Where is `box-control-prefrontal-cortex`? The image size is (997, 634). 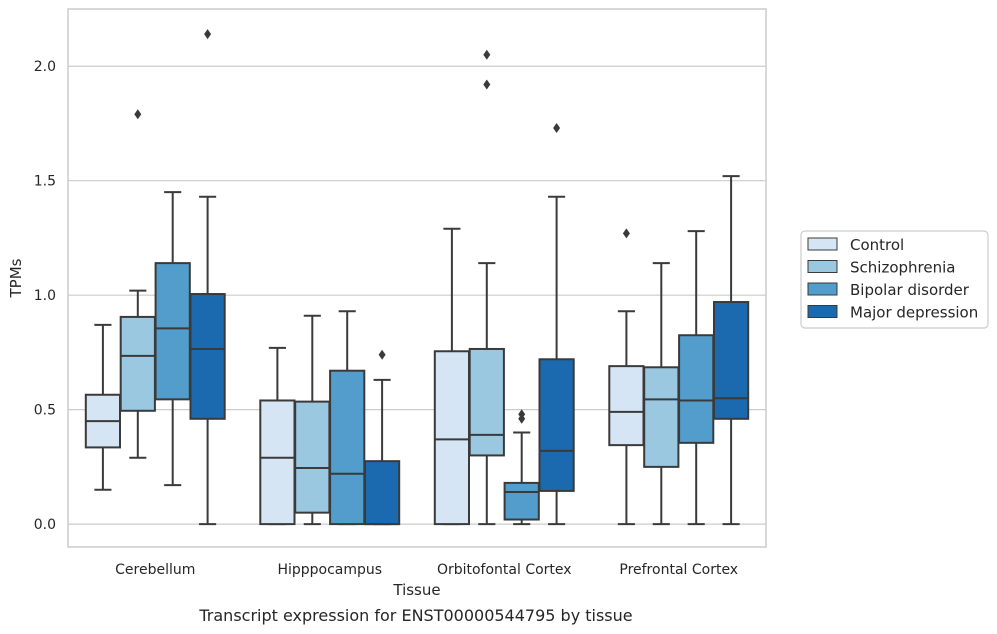 box-control-prefrontal-cortex is located at coordinates (626, 377).